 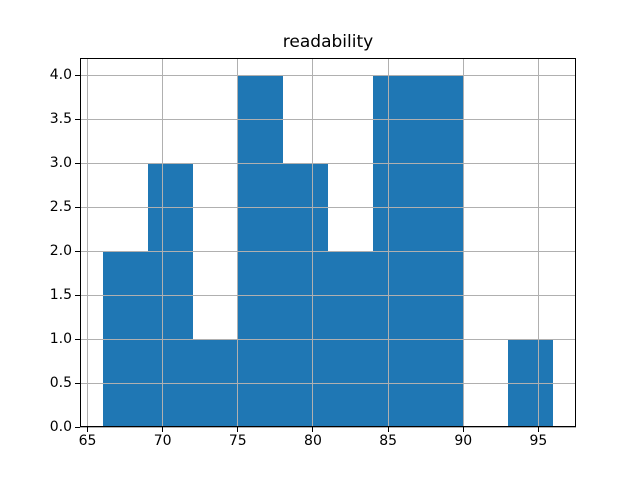 What do you see at coordinates (60, 251) in the screenshot?
I see `y-axis-tick-label: 2.0` at bounding box center [60, 251].